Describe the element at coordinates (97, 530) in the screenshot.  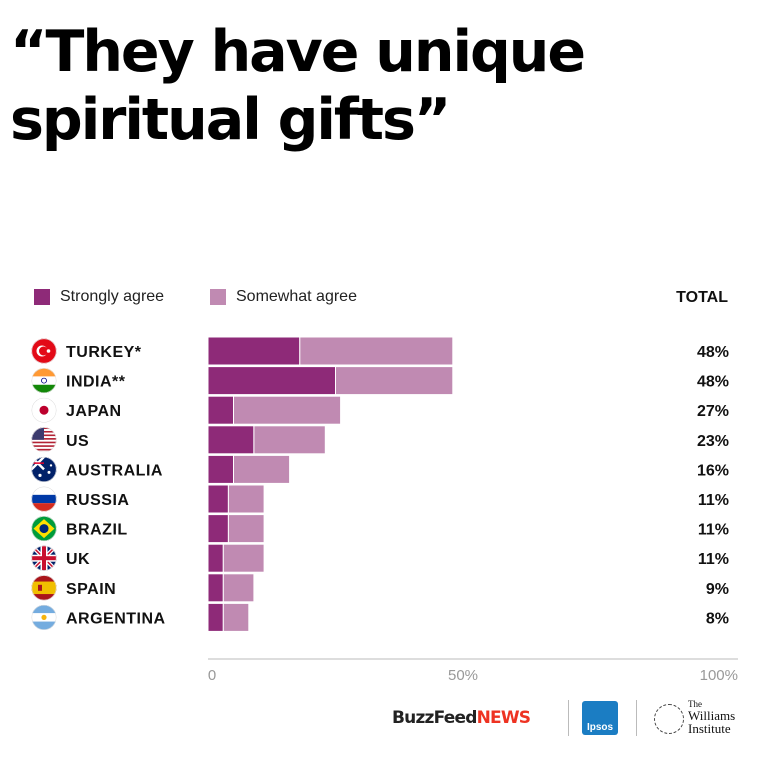
I see `category-label: BRAZIL` at that location.